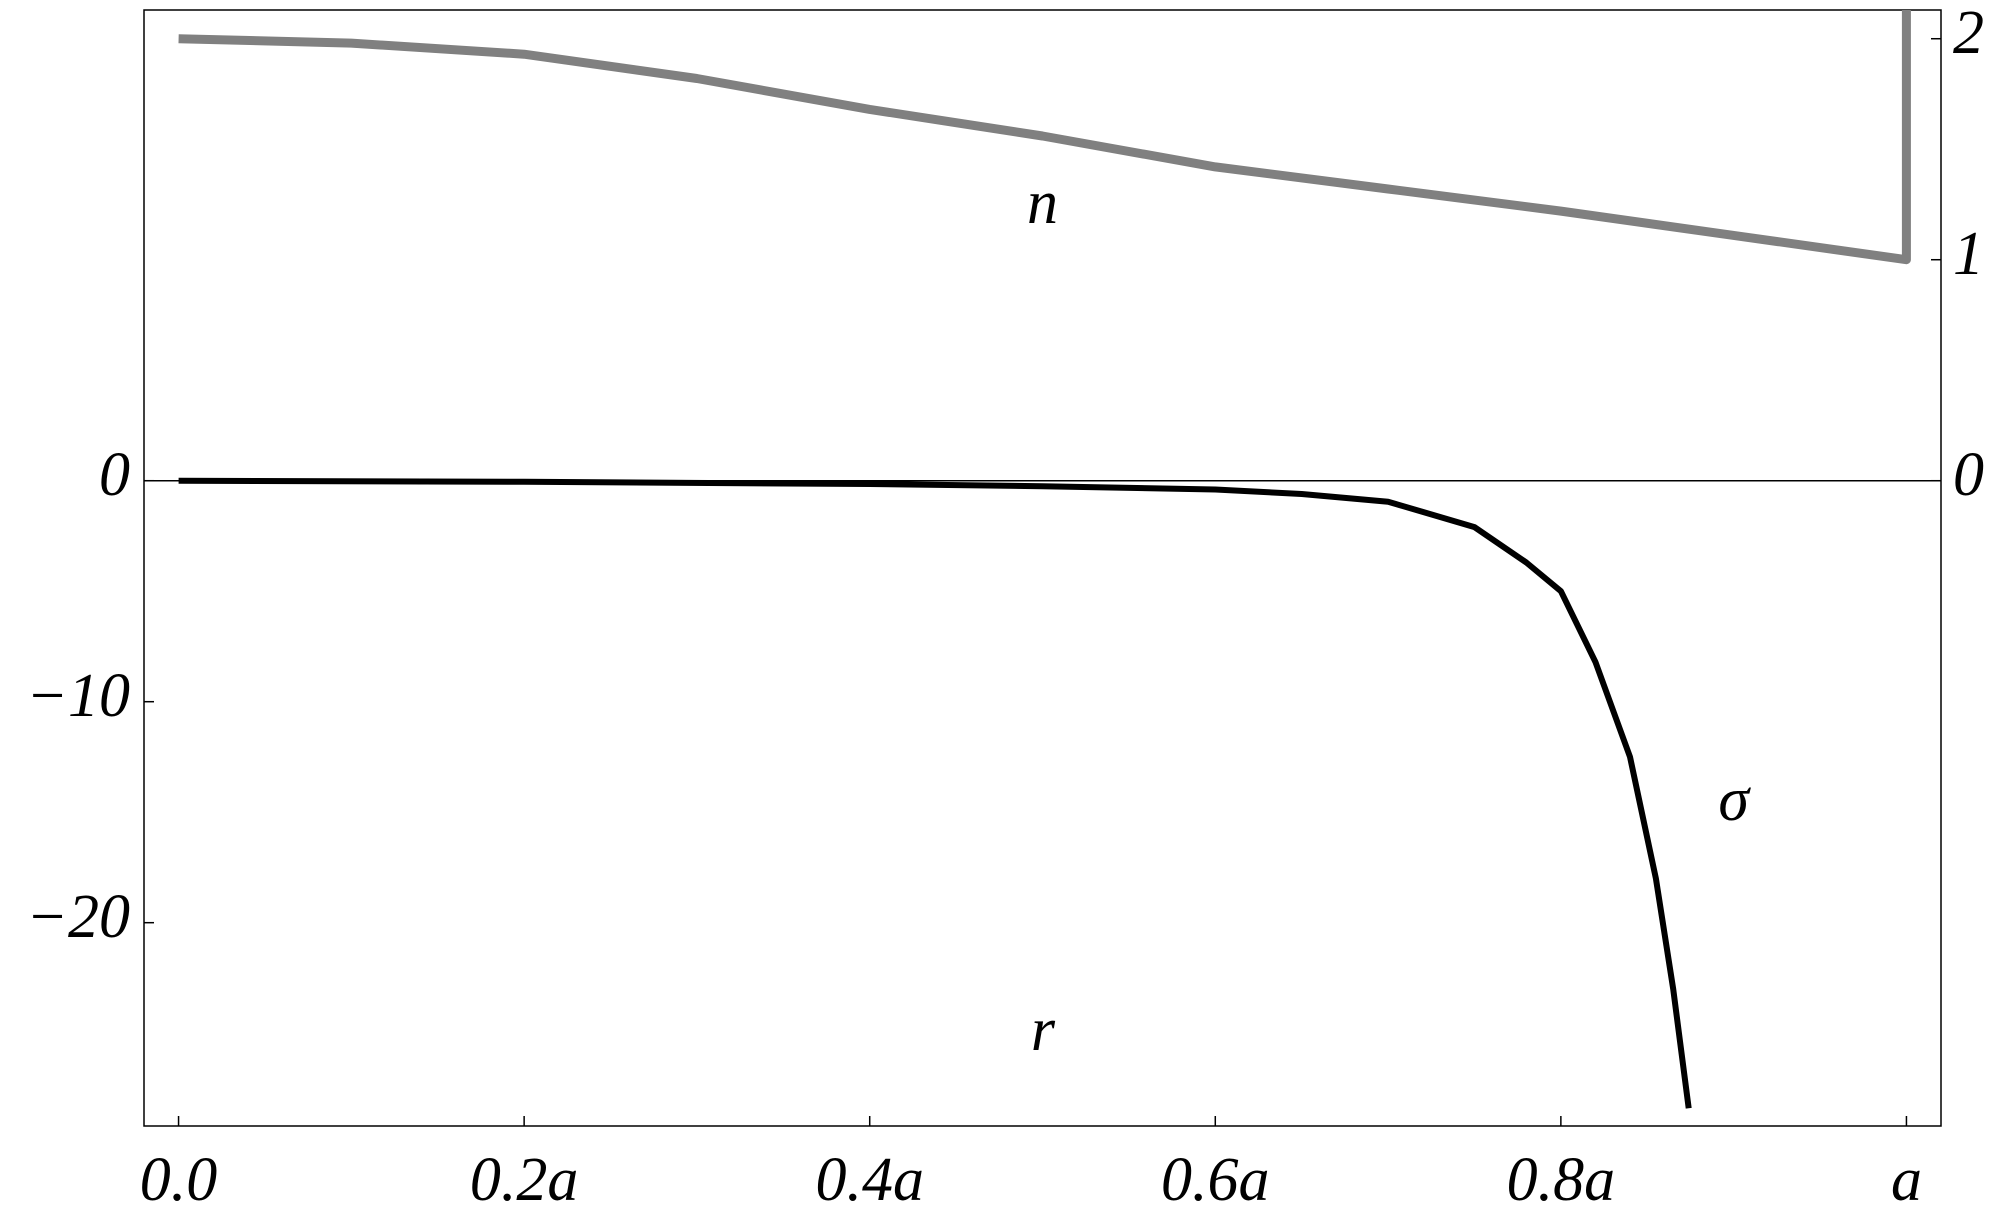 The height and width of the screenshot is (1224, 2000). I want to click on y2-tick-label: 0, so click(1968, 475).